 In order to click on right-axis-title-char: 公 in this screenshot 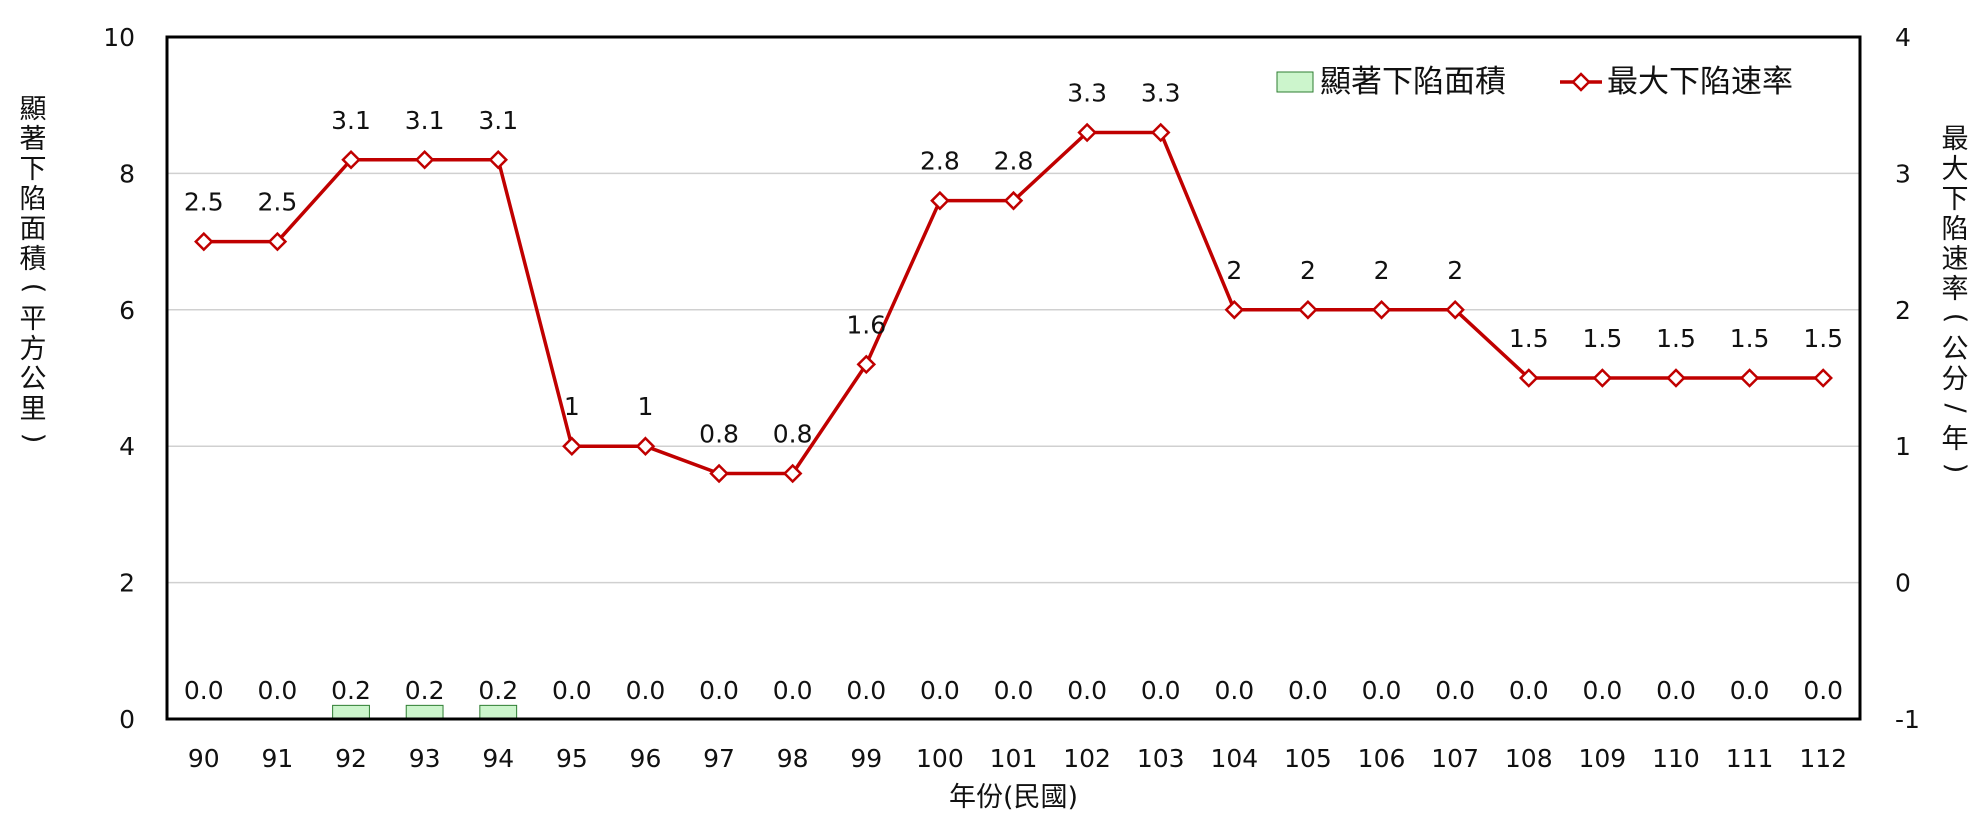, I will do `click(1955, 349)`.